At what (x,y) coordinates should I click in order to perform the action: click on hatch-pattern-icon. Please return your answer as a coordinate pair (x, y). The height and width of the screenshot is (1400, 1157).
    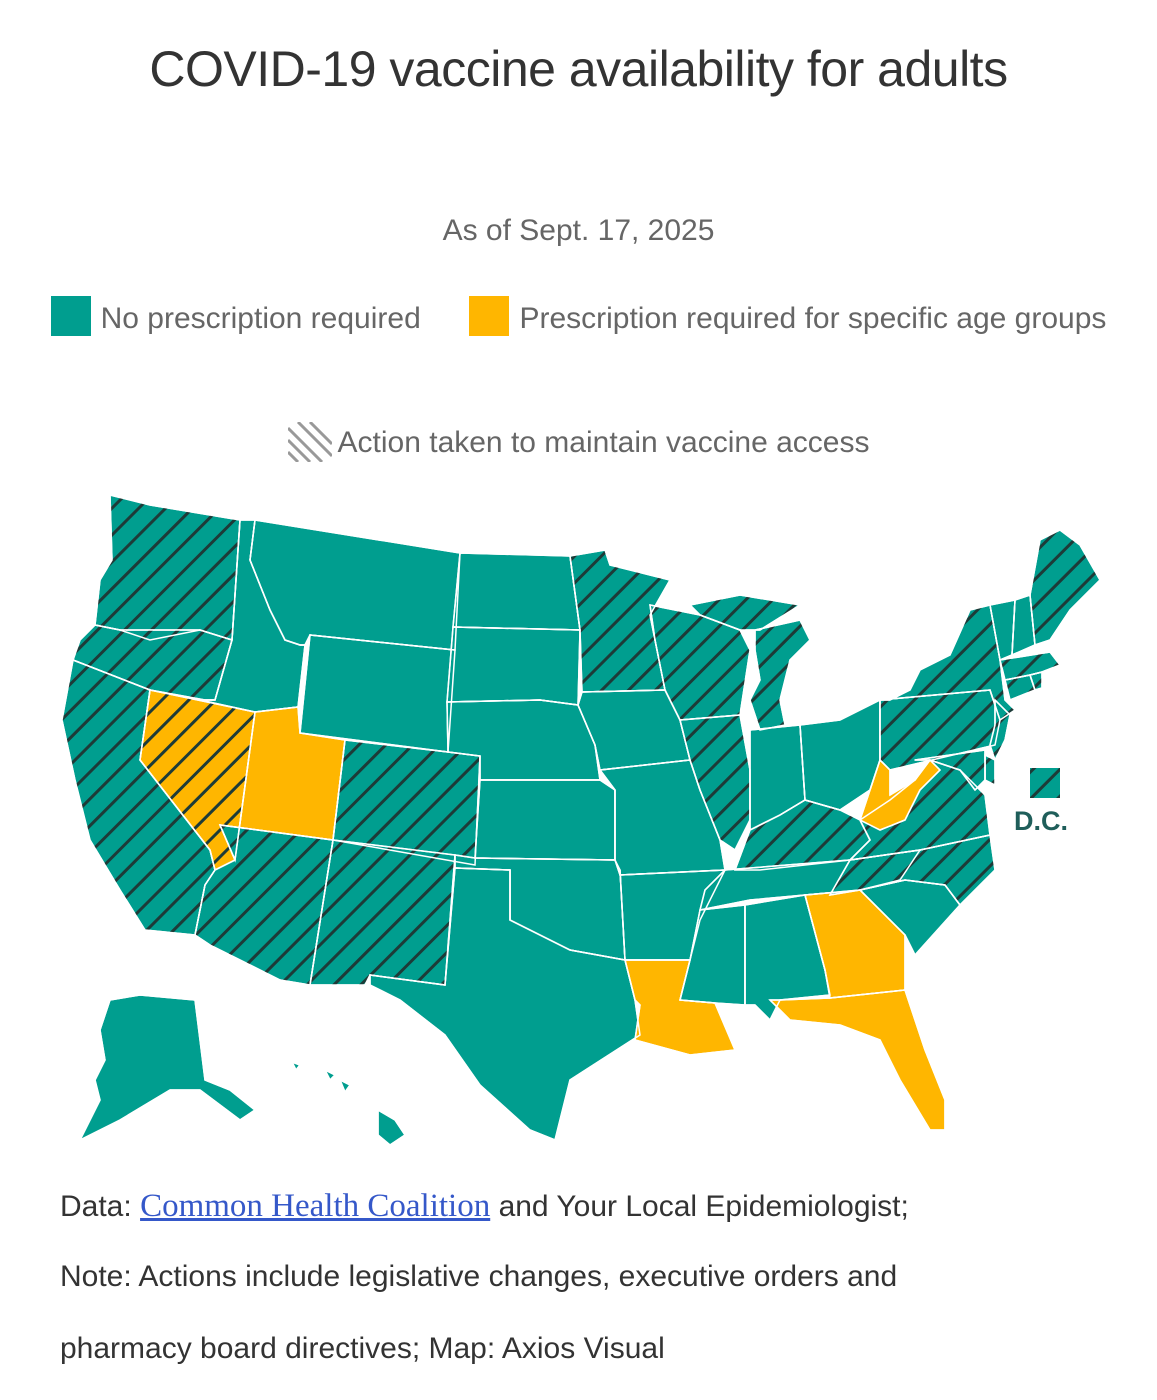
    Looking at the image, I should click on (309, 442).